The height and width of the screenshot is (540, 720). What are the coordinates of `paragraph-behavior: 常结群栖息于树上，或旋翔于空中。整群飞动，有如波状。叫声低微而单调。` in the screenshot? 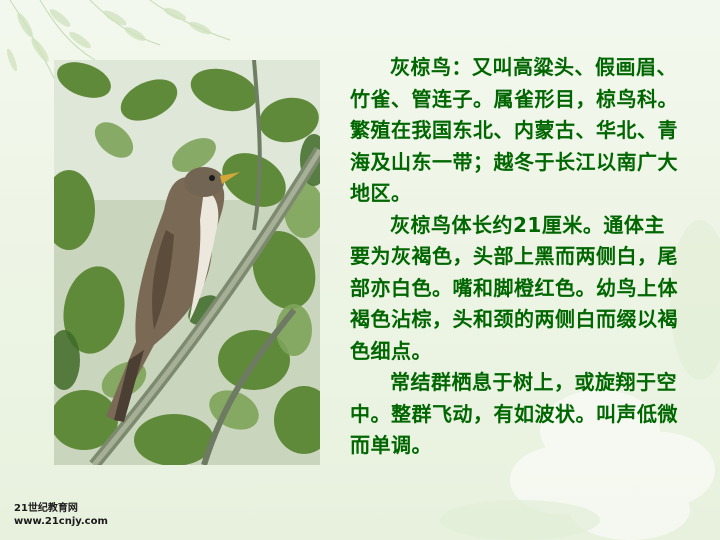 It's located at (514, 413).